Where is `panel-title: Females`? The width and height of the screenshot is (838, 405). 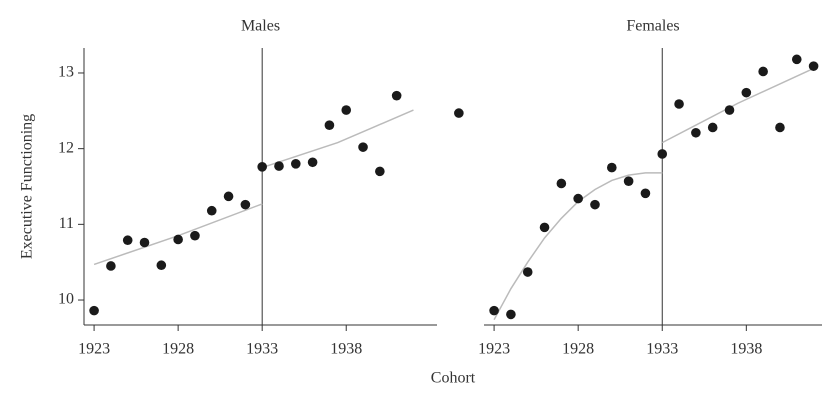 panel-title: Females is located at coordinates (652, 26).